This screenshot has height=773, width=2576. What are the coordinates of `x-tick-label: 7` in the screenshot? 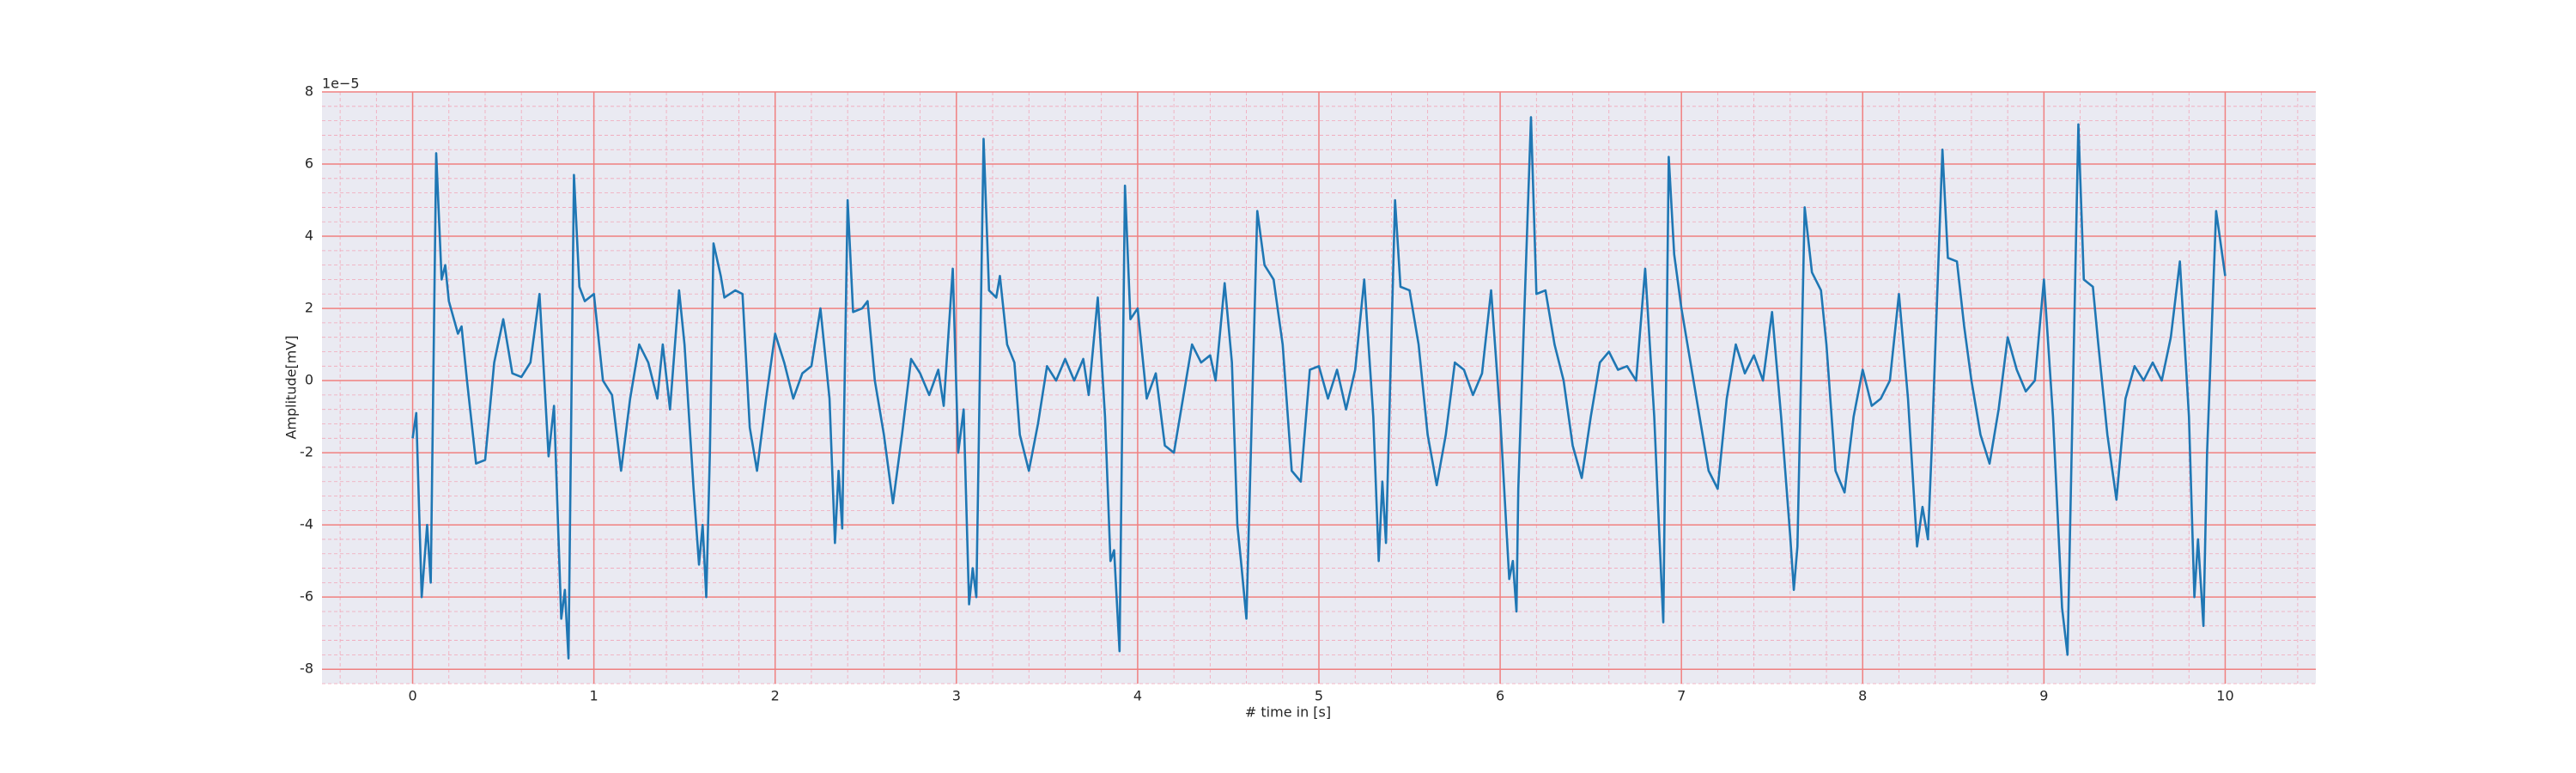 It's located at (1682, 696).